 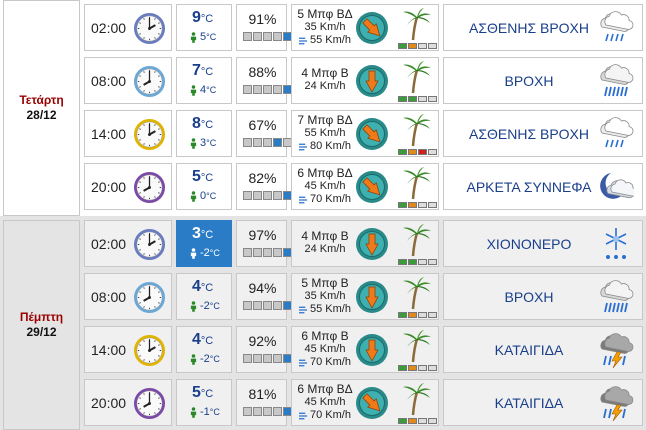 I want to click on wind-direction-icon, so click(x=372, y=134).